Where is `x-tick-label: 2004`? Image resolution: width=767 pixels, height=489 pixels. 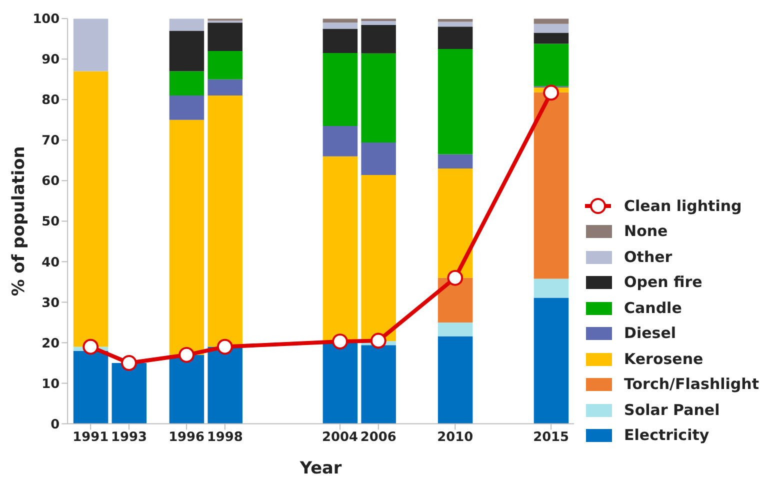
x-tick-label: 2004 is located at coordinates (340, 437).